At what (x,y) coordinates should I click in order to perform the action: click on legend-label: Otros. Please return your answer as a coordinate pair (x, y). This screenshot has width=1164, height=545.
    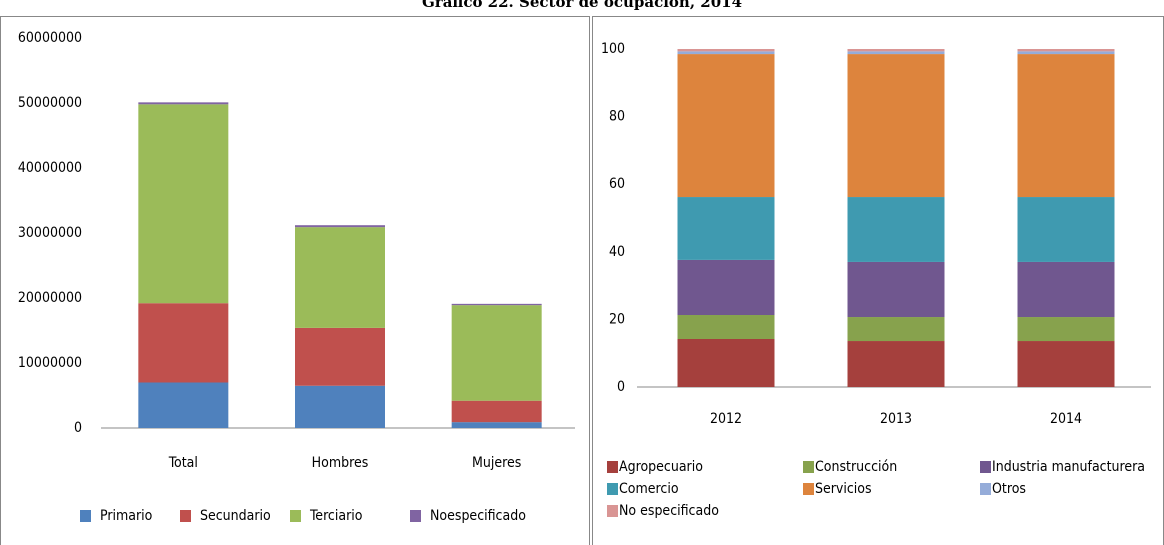
    Looking at the image, I should click on (1009, 489).